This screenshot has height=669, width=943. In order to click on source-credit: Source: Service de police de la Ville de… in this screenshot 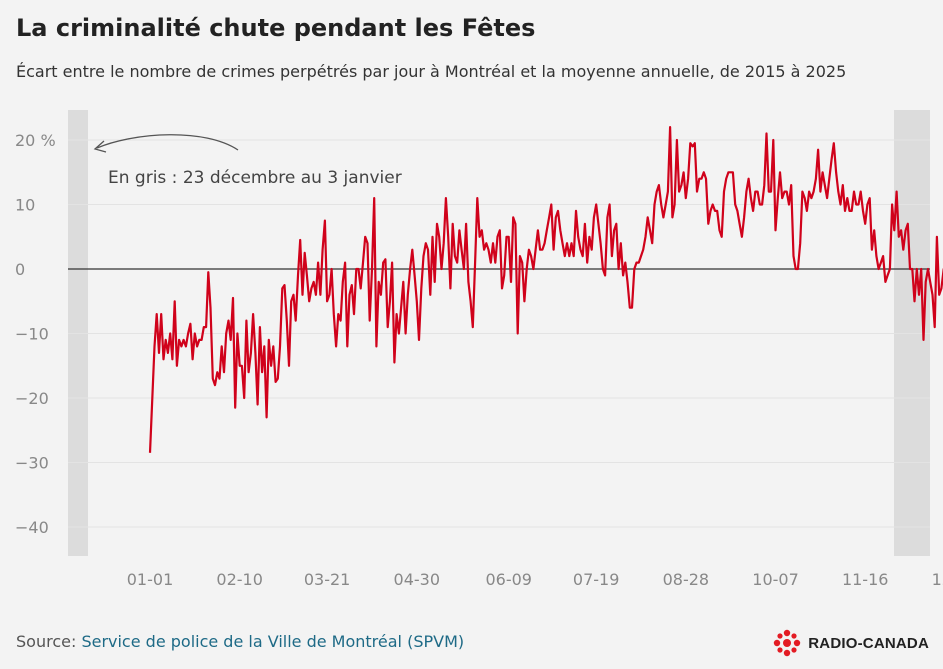, I will do `click(240, 641)`.